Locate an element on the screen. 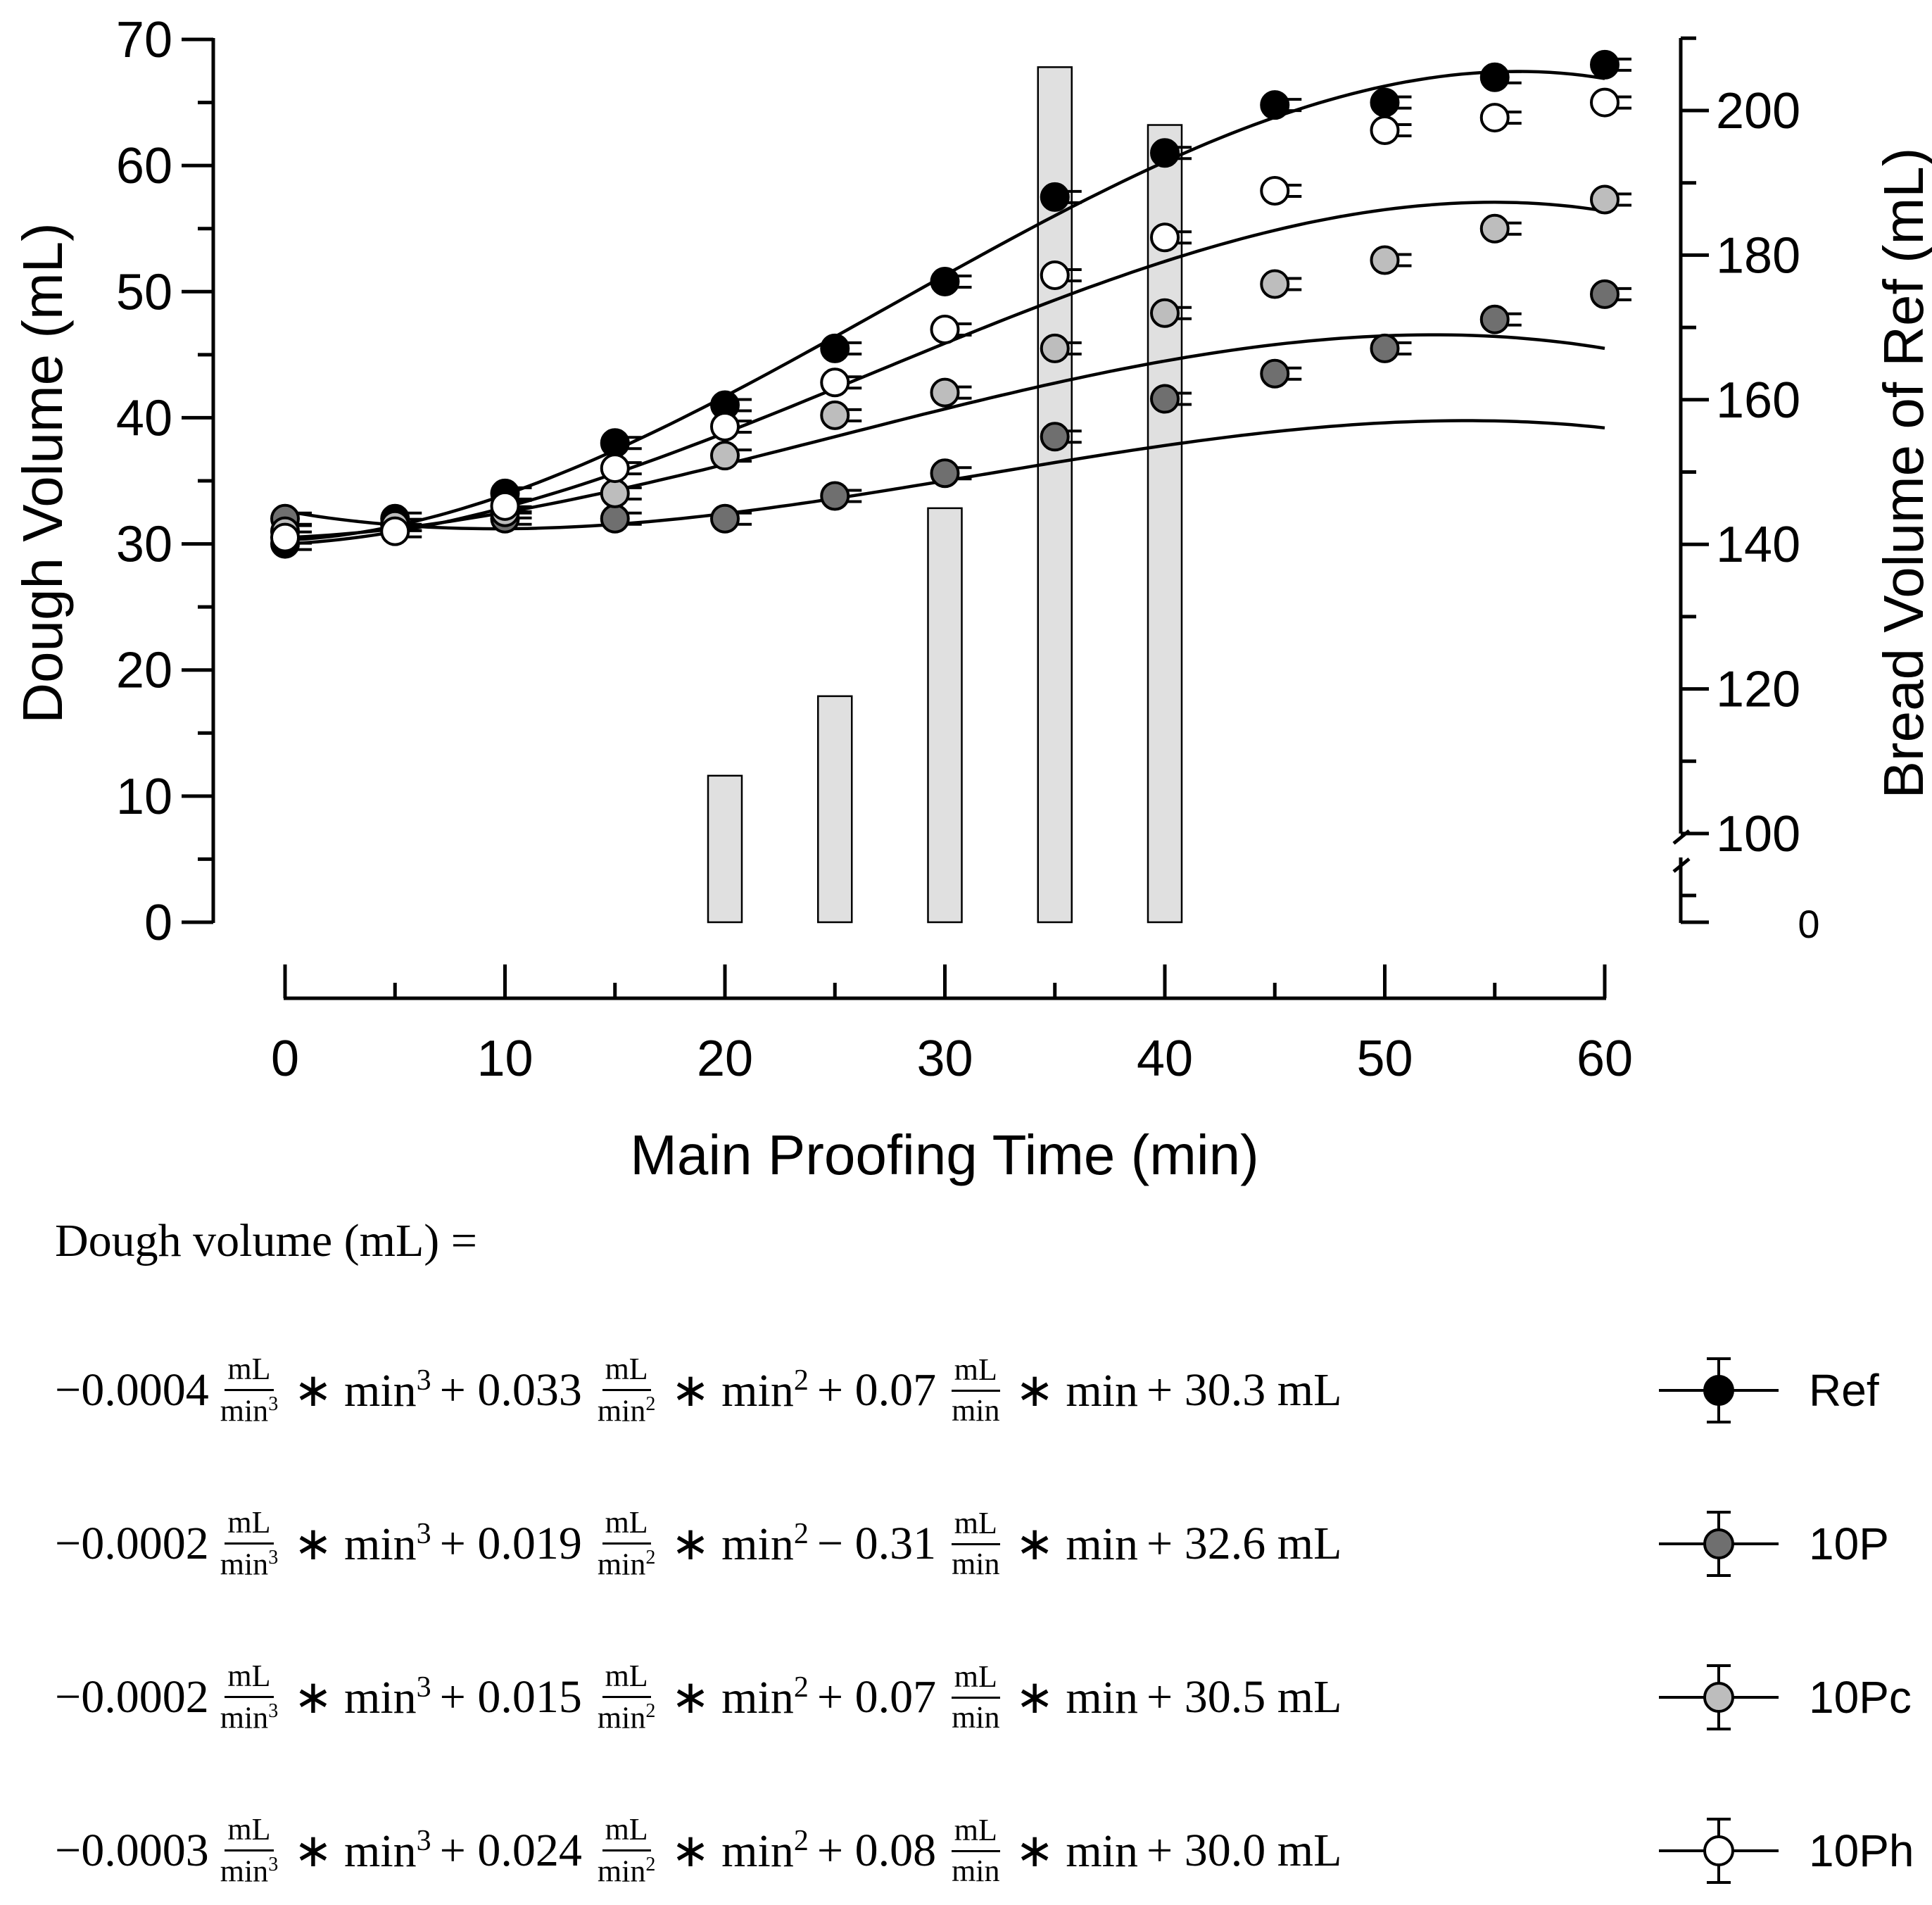 Image resolution: width=1932 pixels, height=1905 pixels. legend-label: 10Ph is located at coordinates (1861, 1850).